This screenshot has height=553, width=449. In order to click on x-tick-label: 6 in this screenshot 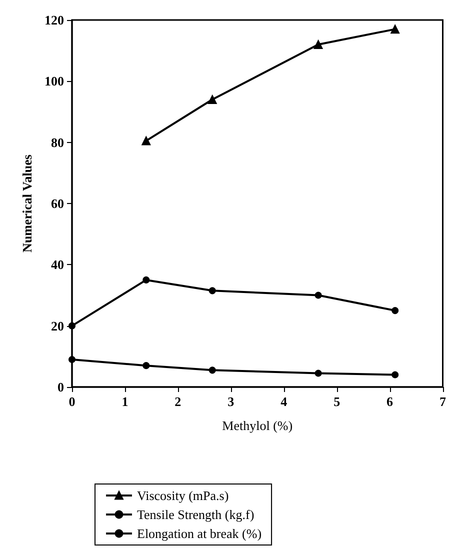, I will do `click(390, 401)`.